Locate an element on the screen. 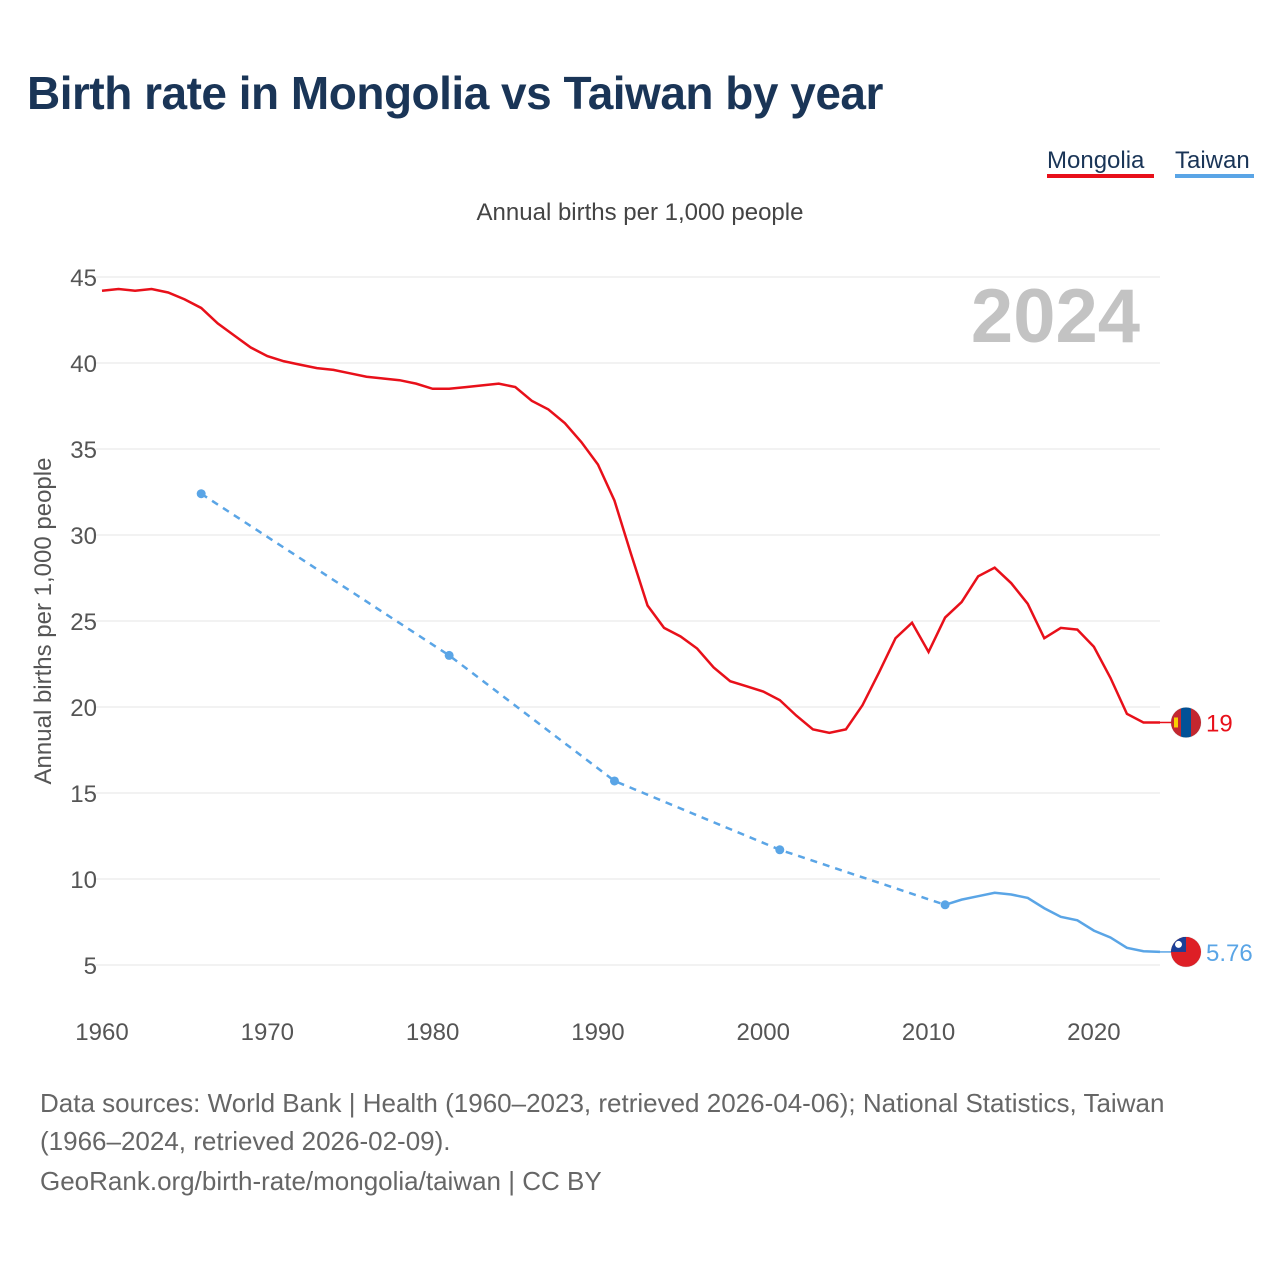 This screenshot has height=1280, width=1280. legend-label-mongolia: Mongolia is located at coordinates (1096, 160).